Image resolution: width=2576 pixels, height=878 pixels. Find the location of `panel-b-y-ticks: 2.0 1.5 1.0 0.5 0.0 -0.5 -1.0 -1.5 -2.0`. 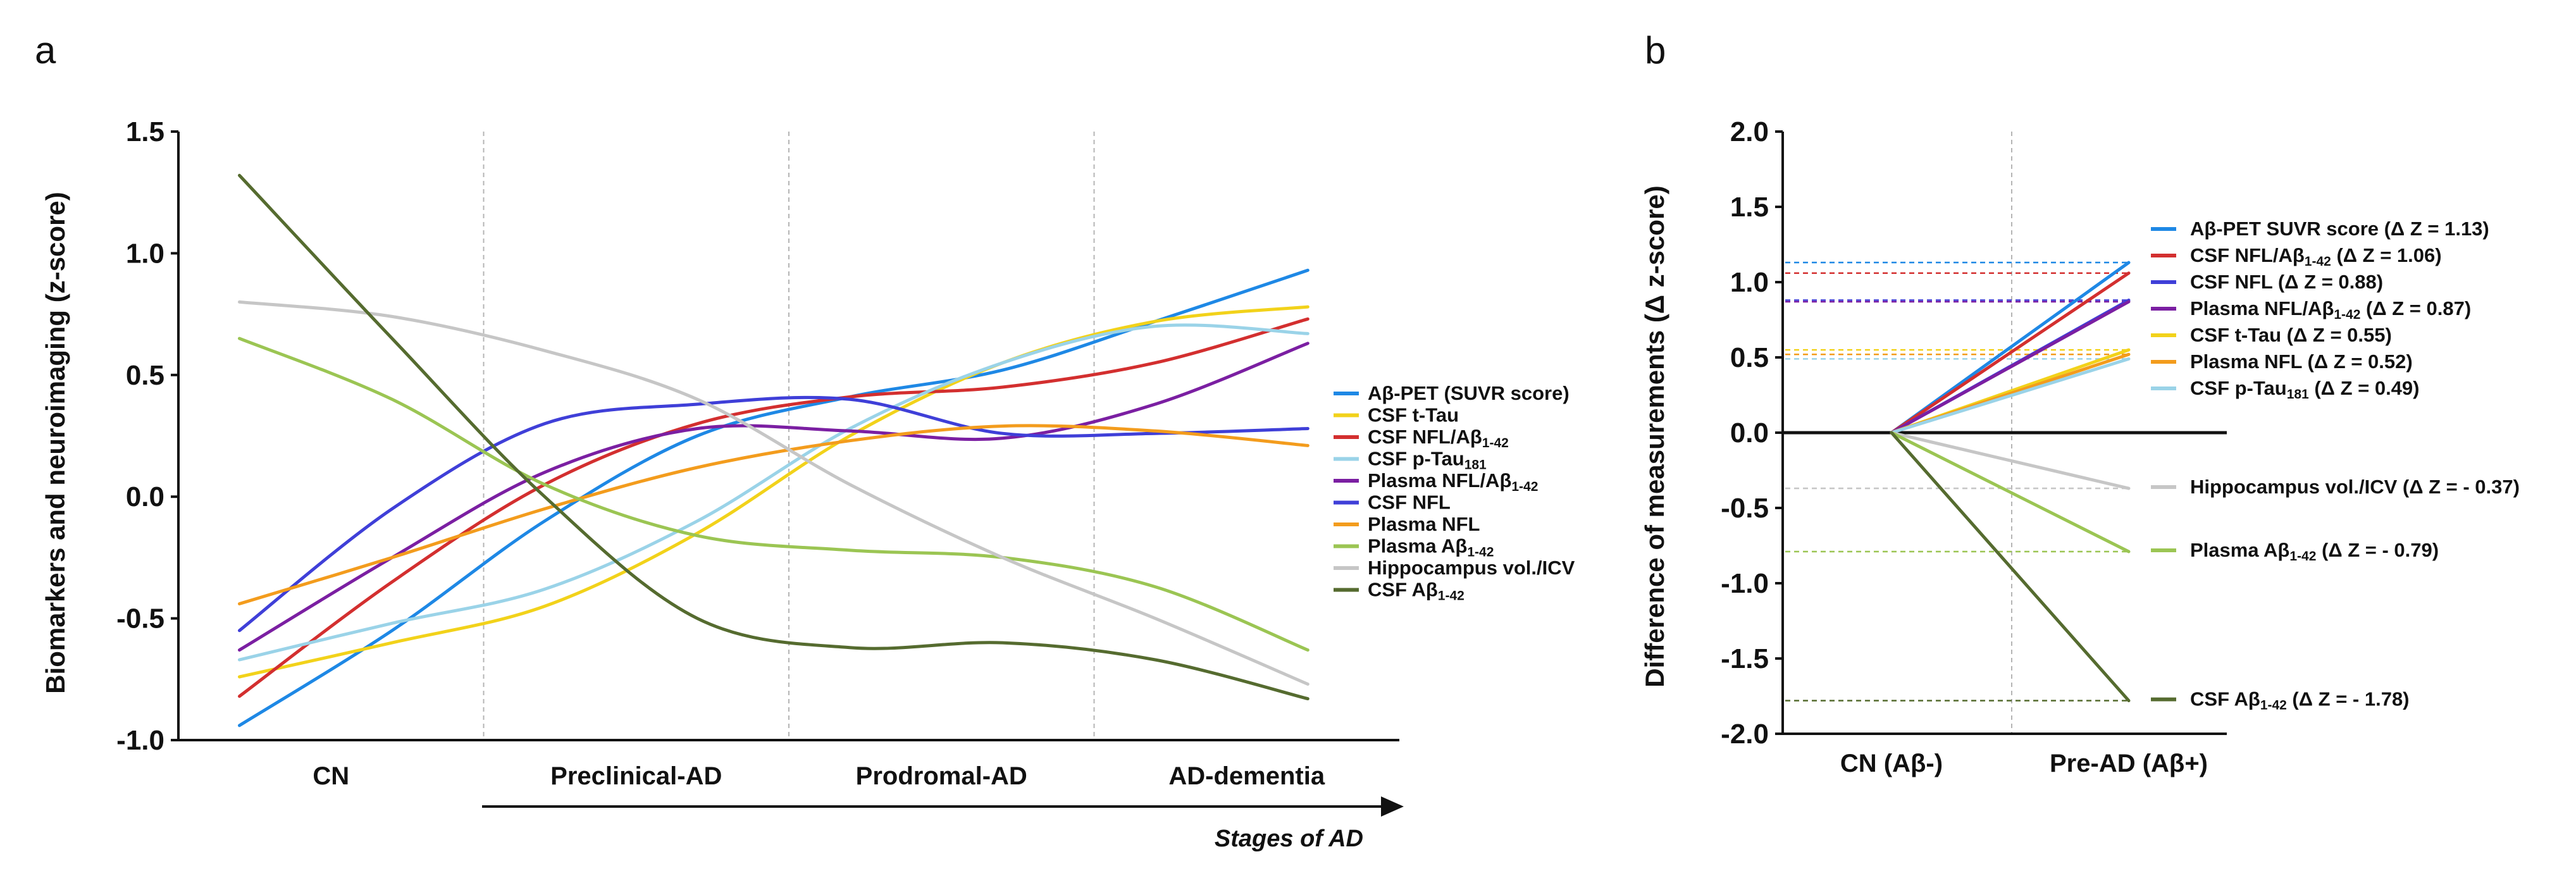

panel-b-y-ticks: 2.0 1.5 1.0 0.5 0.0 -0.5 -1.0 -1.5 -2.0 is located at coordinates (1752, 433).